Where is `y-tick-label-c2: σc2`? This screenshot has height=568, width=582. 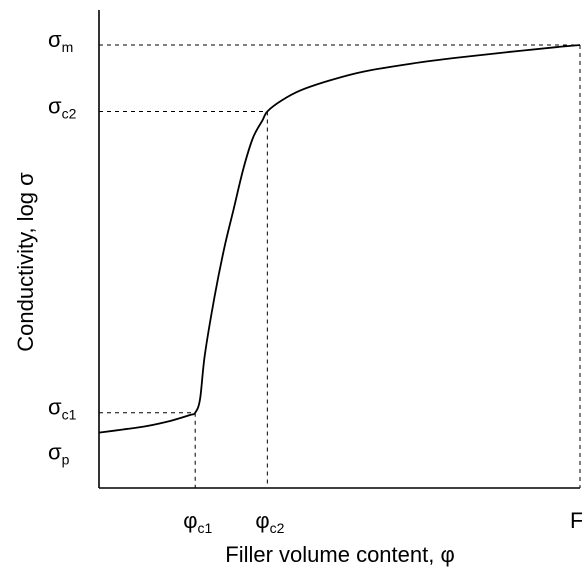
y-tick-label-c2: σc2 is located at coordinates (62, 107).